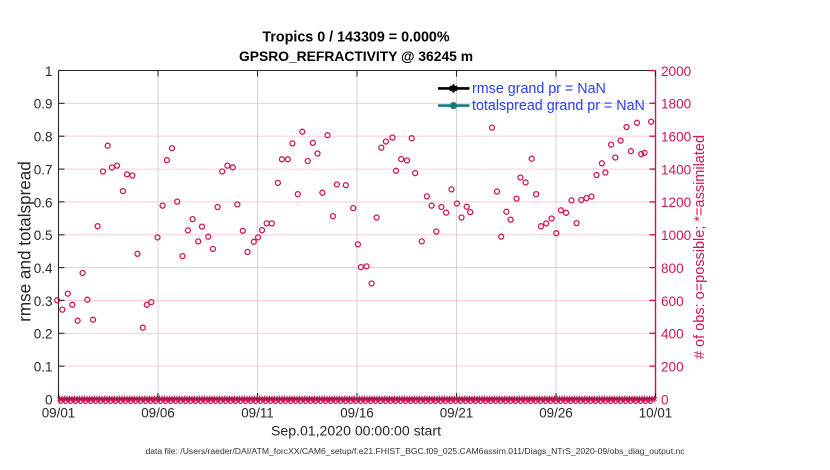  What do you see at coordinates (25, 241) in the screenshot?
I see `svg-text: rmse and totalspread` at bounding box center [25, 241].